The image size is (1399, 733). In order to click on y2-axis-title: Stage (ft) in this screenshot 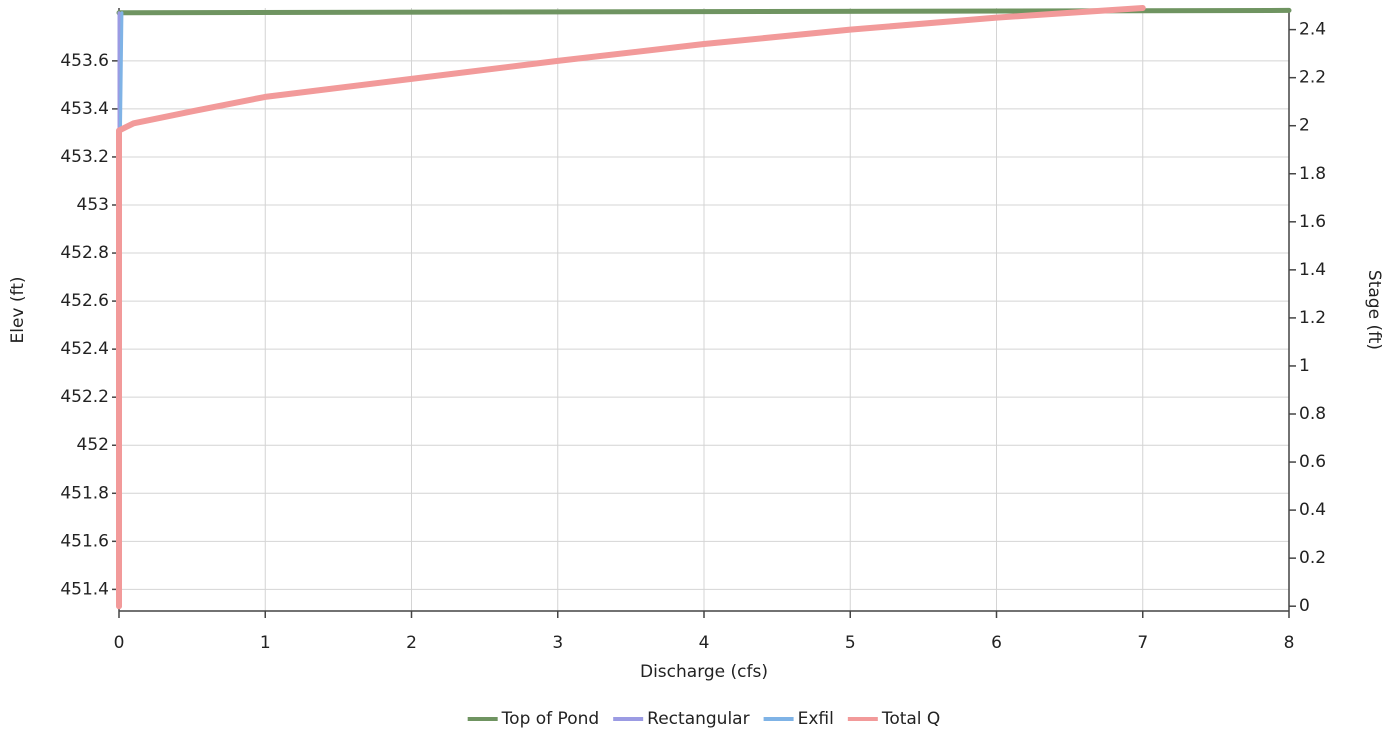, I will do `click(1374, 310)`.